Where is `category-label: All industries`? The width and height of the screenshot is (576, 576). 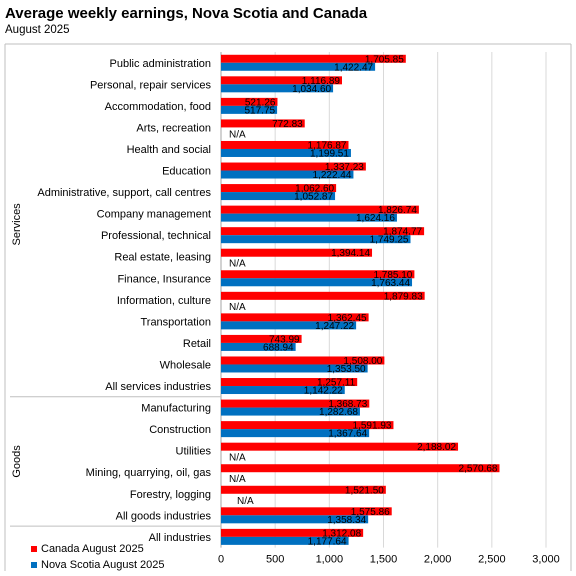
category-label: All industries is located at coordinates (180, 538).